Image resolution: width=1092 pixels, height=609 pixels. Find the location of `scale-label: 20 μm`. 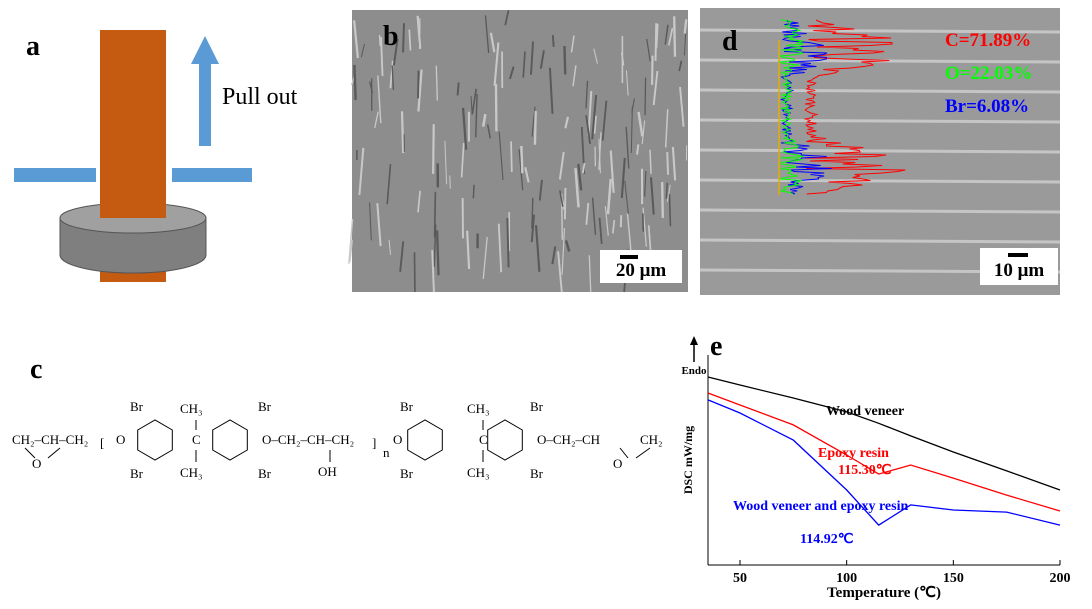

scale-label: 20 μm is located at coordinates (641, 270).